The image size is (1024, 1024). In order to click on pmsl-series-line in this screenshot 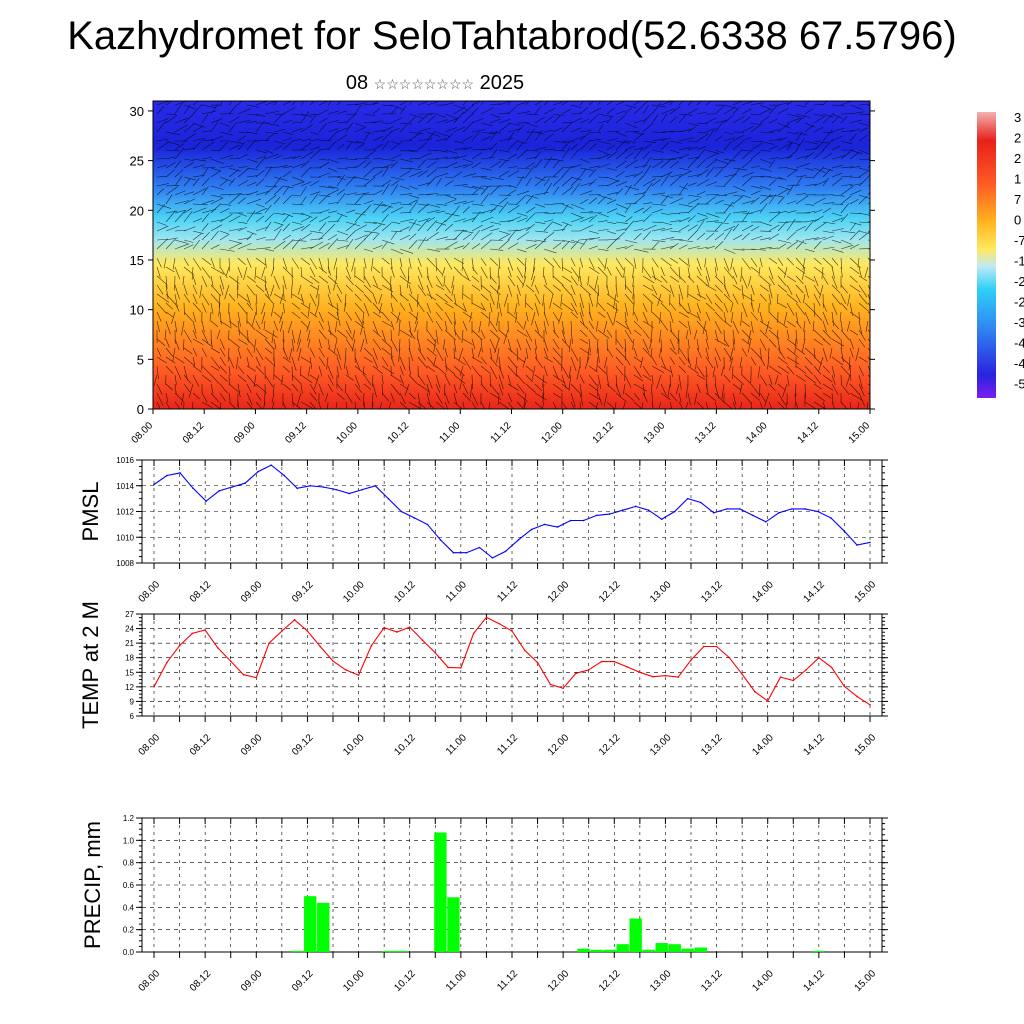, I will do `click(512, 511)`.